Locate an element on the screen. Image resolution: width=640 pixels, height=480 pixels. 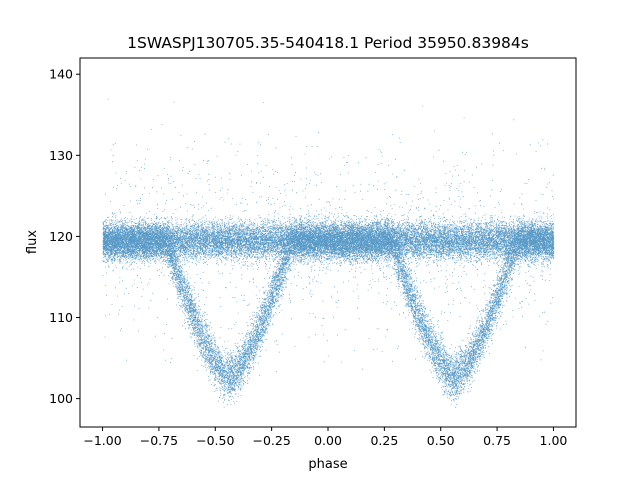
x-tick-label: −0.75 is located at coordinates (159, 440).